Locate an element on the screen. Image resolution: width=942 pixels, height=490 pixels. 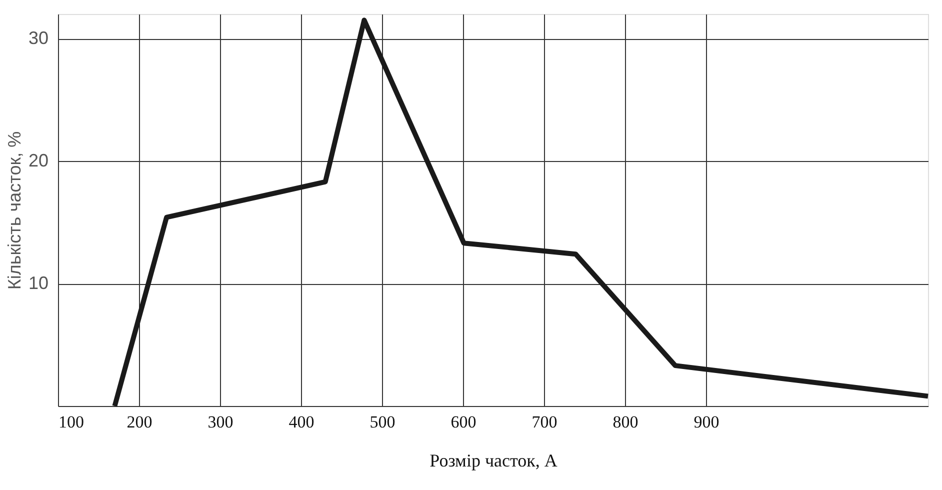
x-tick-label: 100 is located at coordinates (71, 422).